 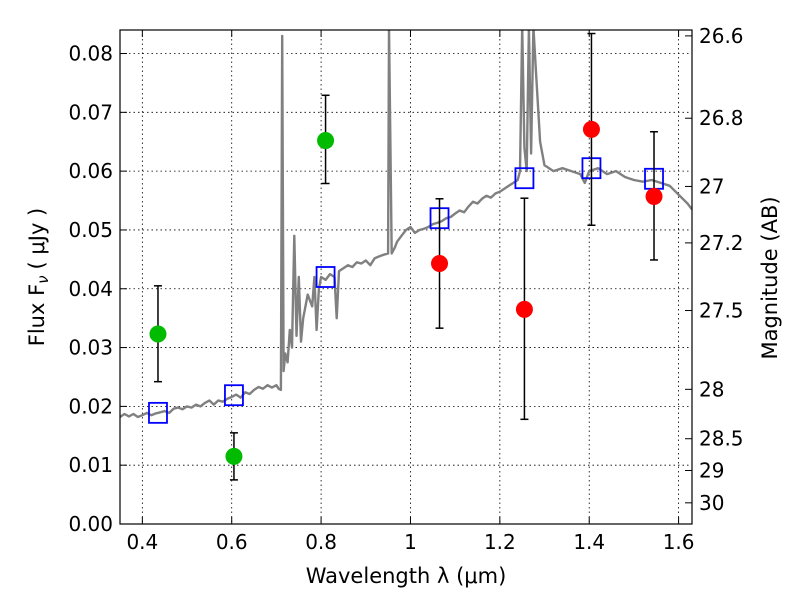 I want to click on y-tick-label: 0.05, so click(x=90, y=230).